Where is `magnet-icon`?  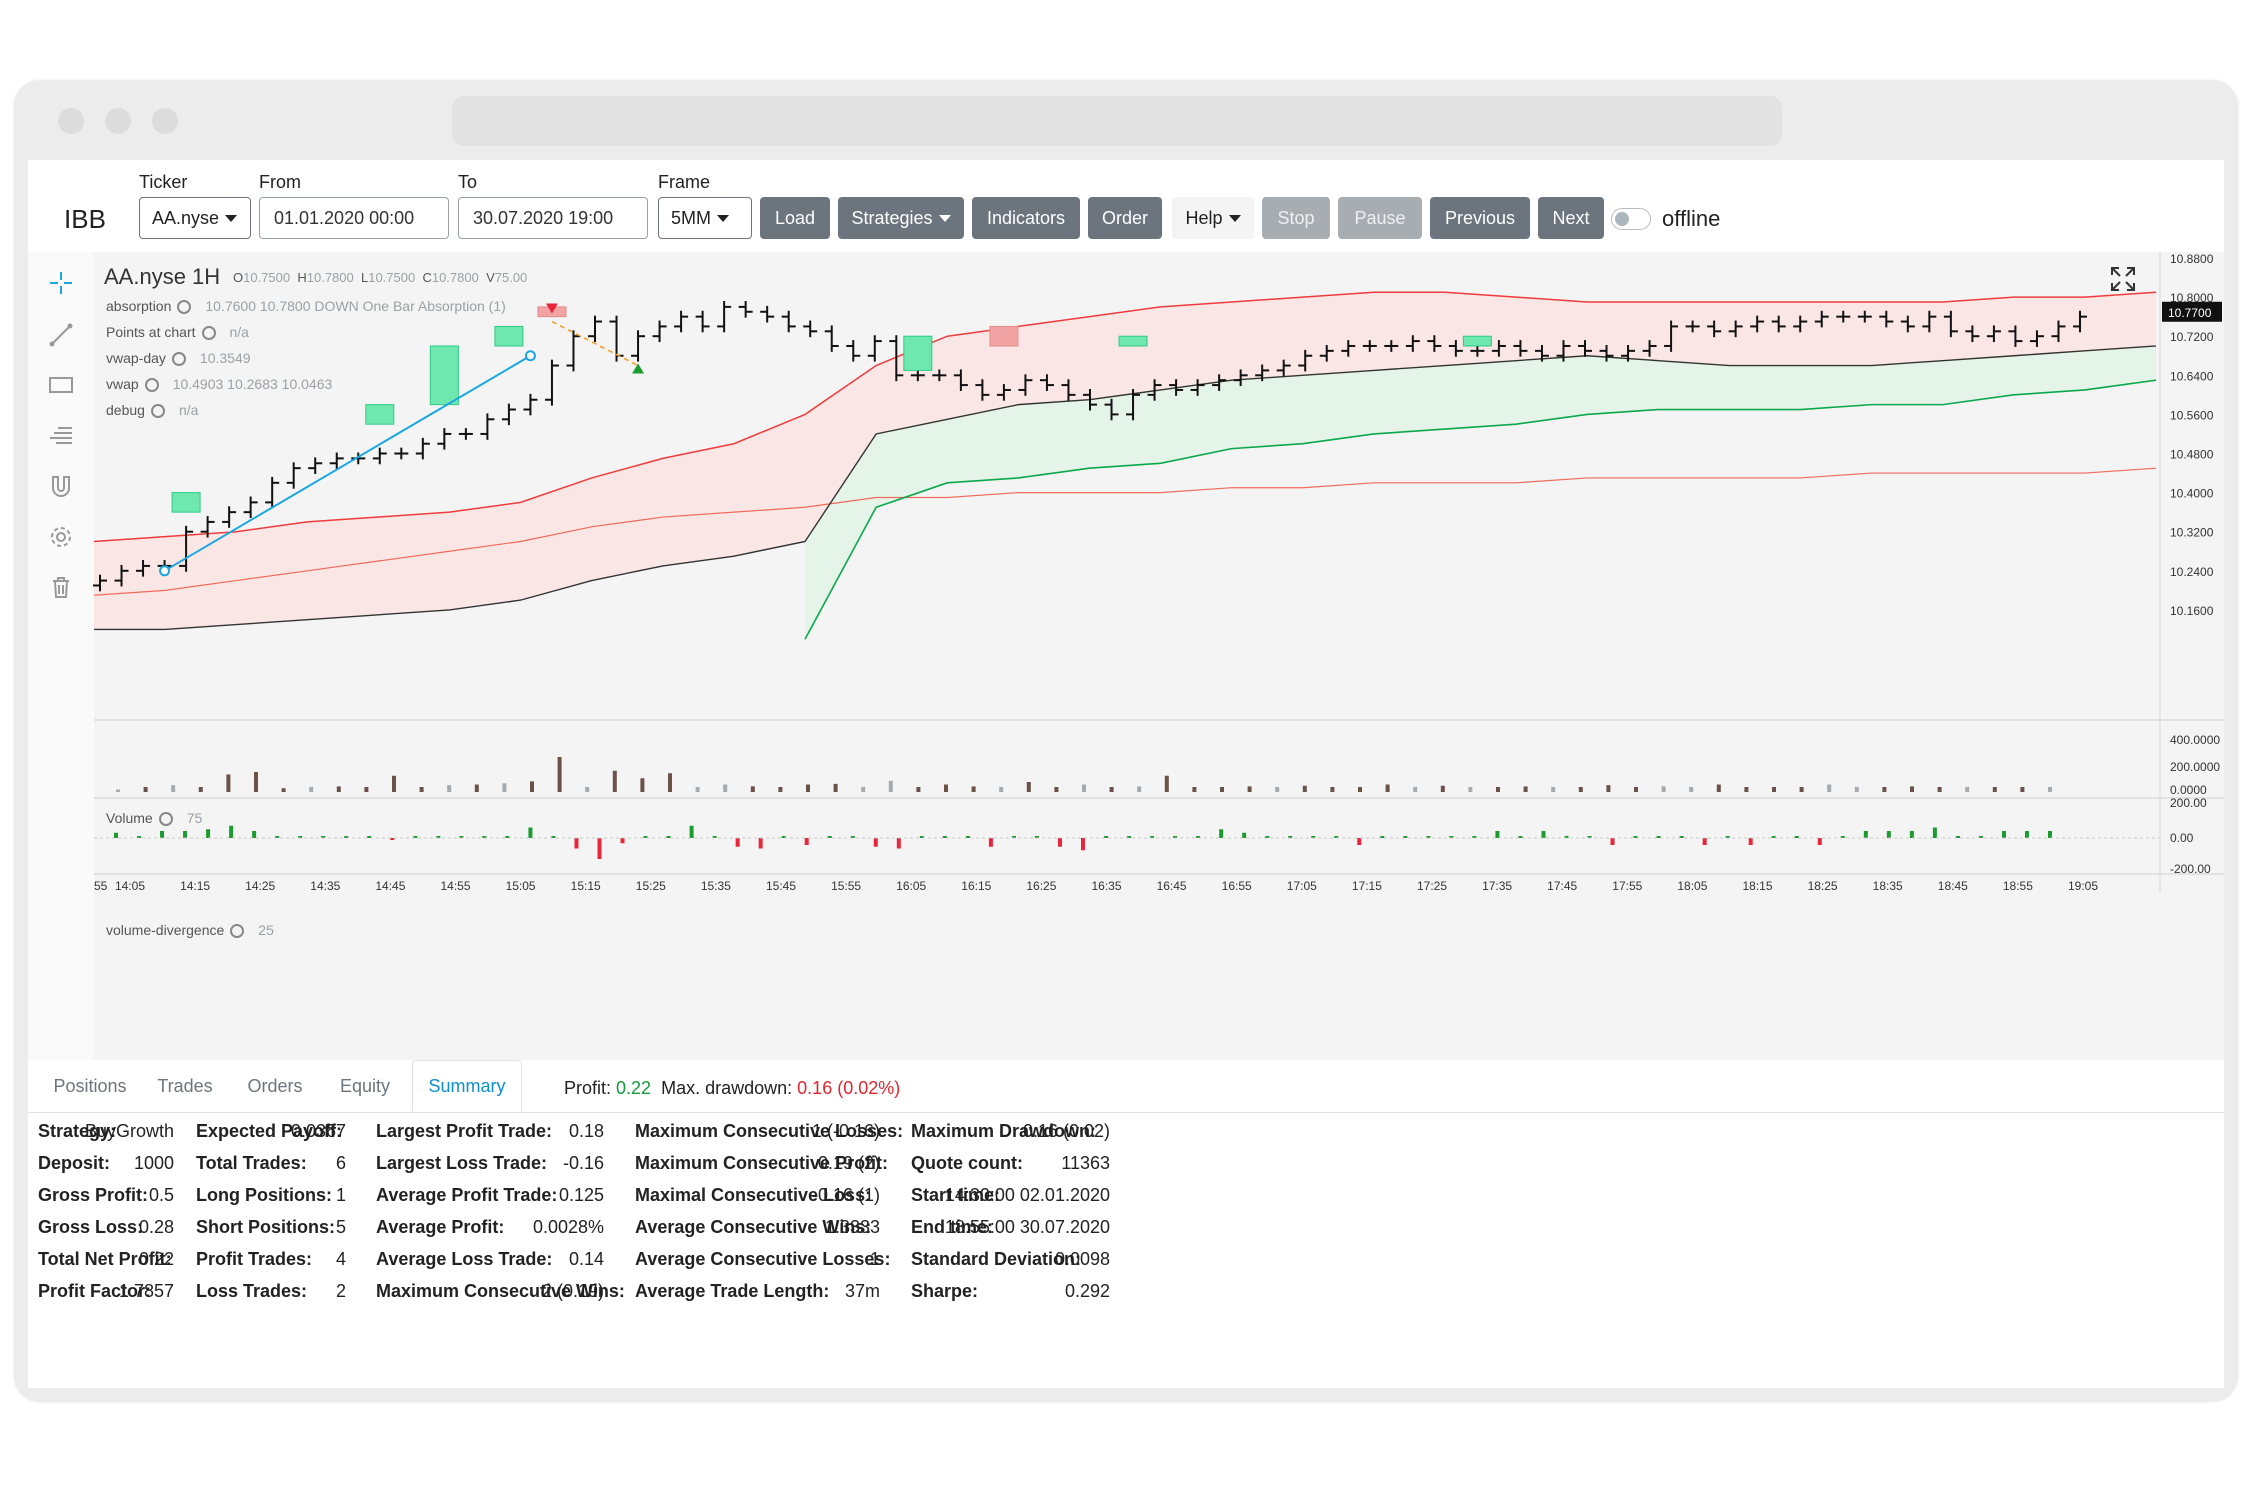 magnet-icon is located at coordinates (61, 487).